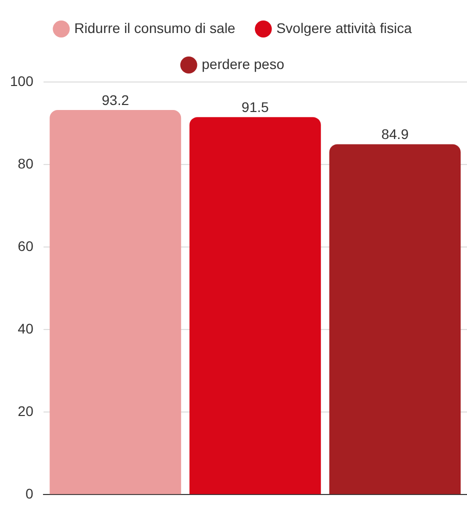 The image size is (467, 523). I want to click on y-tick-label: 60, so click(26, 246).